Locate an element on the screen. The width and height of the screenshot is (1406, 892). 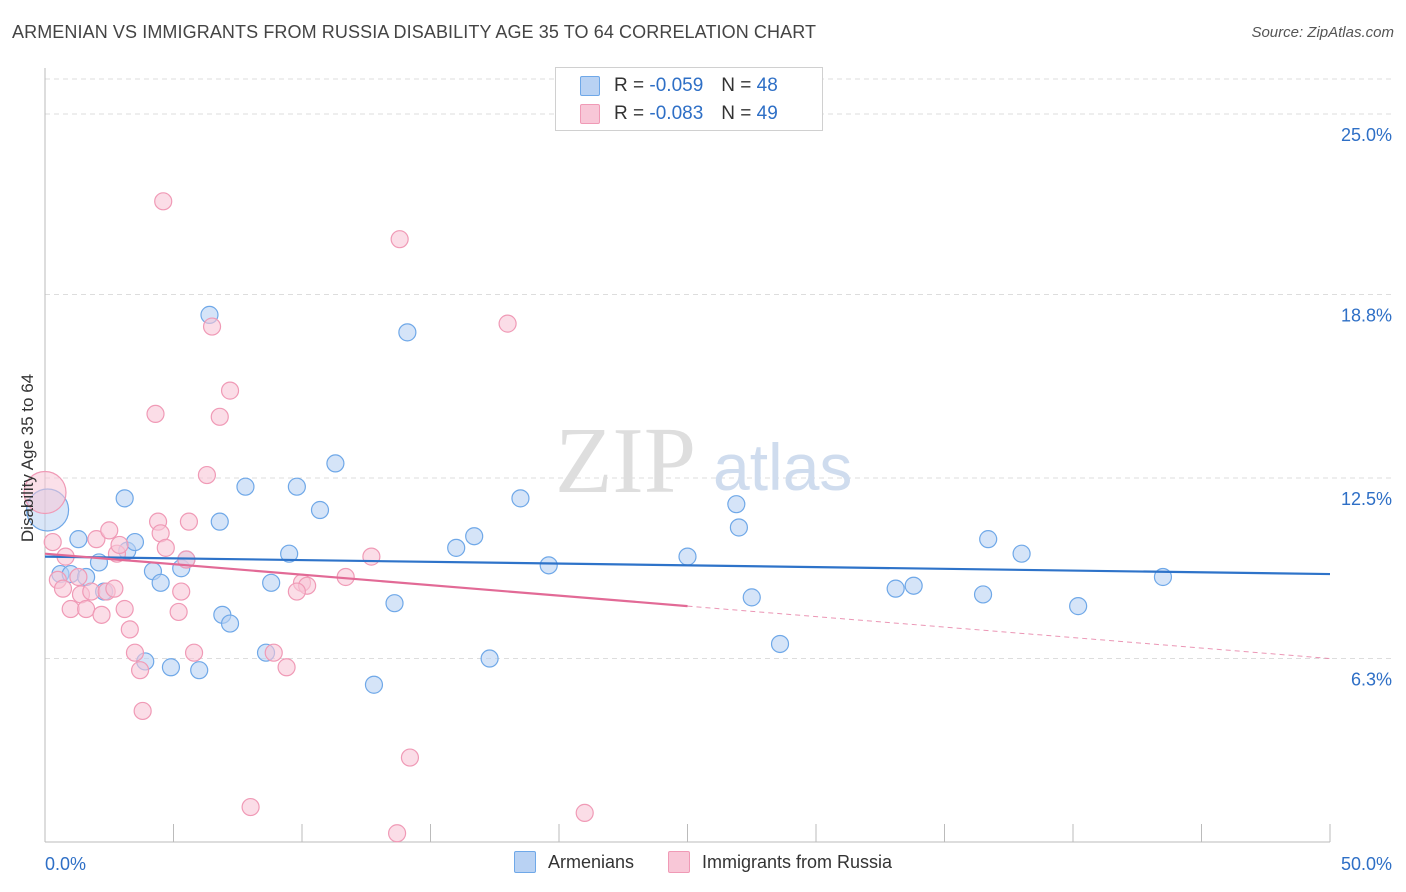
legend-item-russia: Immigrants from Russia is located at coordinates (780, 862).